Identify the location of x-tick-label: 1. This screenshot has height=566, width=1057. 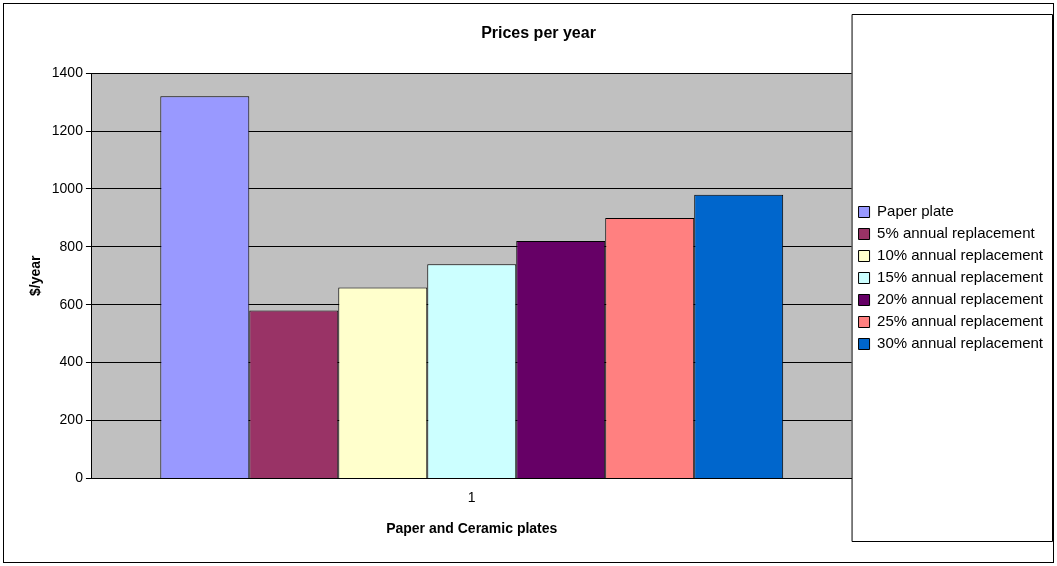
(471, 496).